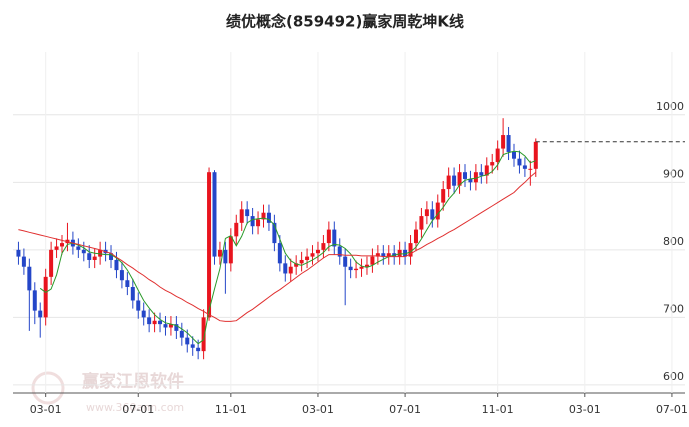 This screenshot has width=689, height=427. What do you see at coordinates (133, 381) in the screenshot?
I see `watermark: 赢家江恩软件` at bounding box center [133, 381].